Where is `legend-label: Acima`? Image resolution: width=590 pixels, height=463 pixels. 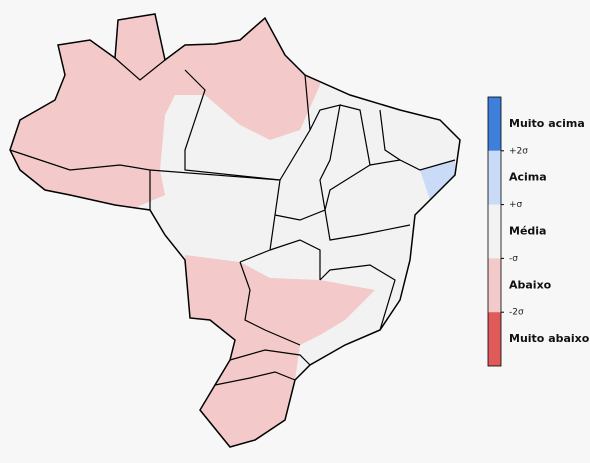 legend-label: Acima is located at coordinates (528, 177).